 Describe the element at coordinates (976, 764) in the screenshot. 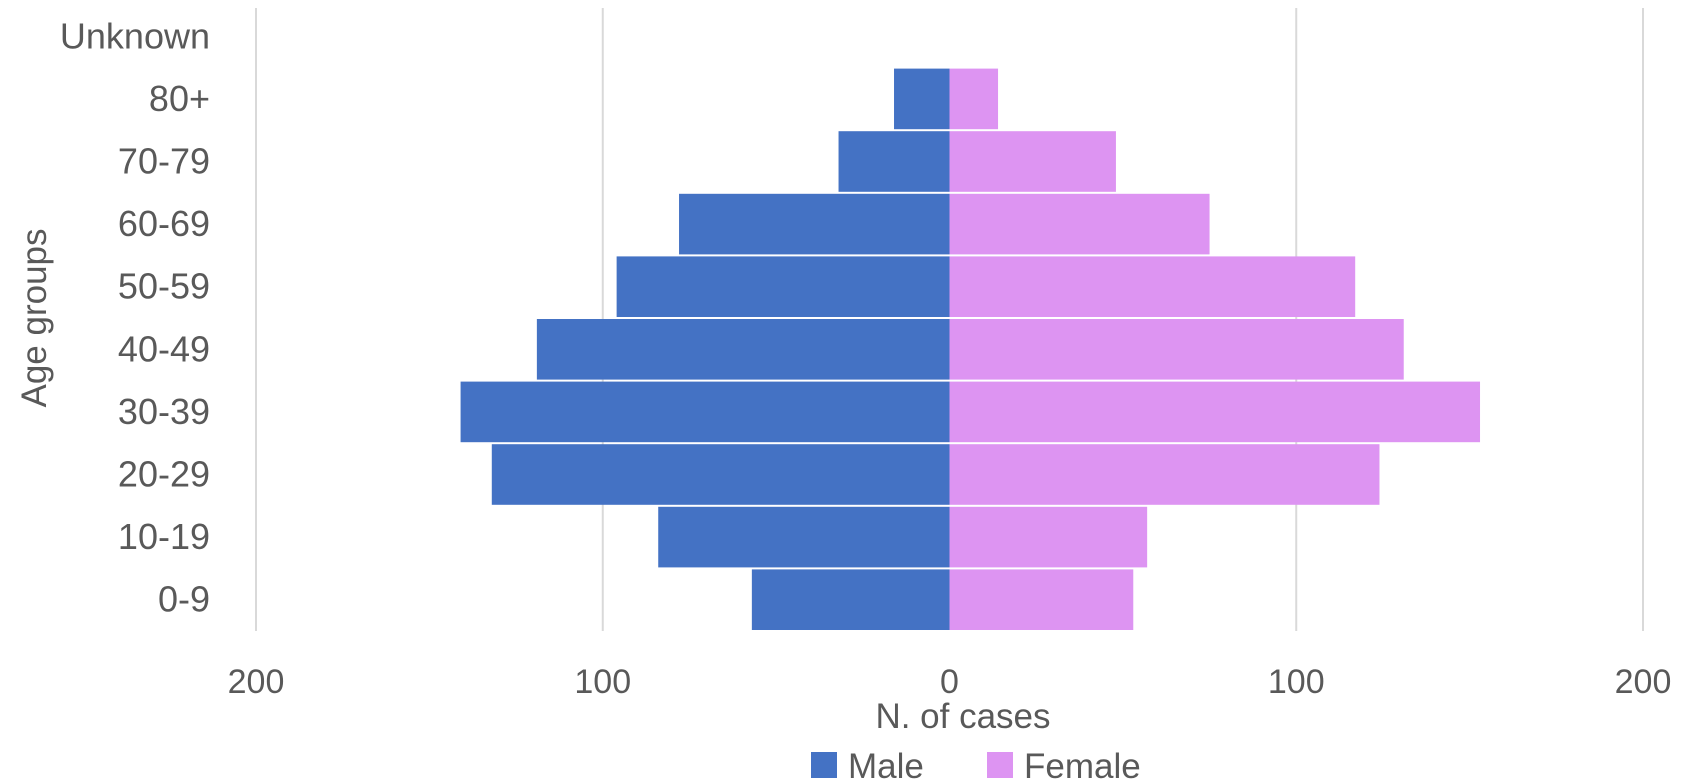

I see `legend: Male Female` at that location.